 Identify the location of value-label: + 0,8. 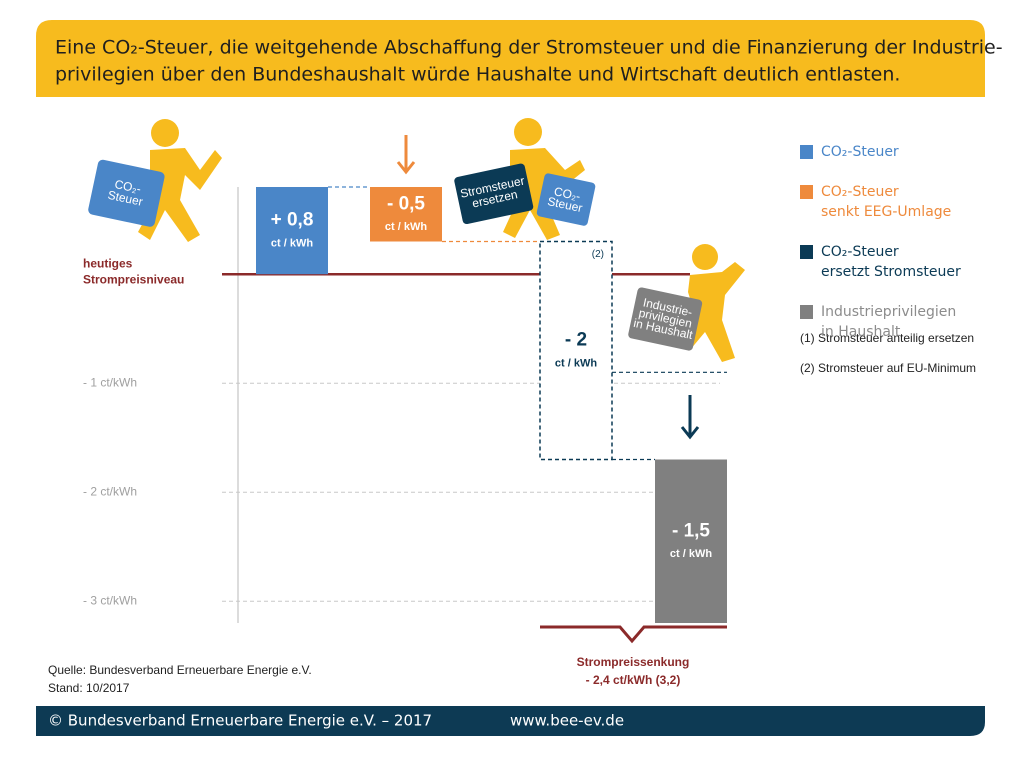
(292, 220).